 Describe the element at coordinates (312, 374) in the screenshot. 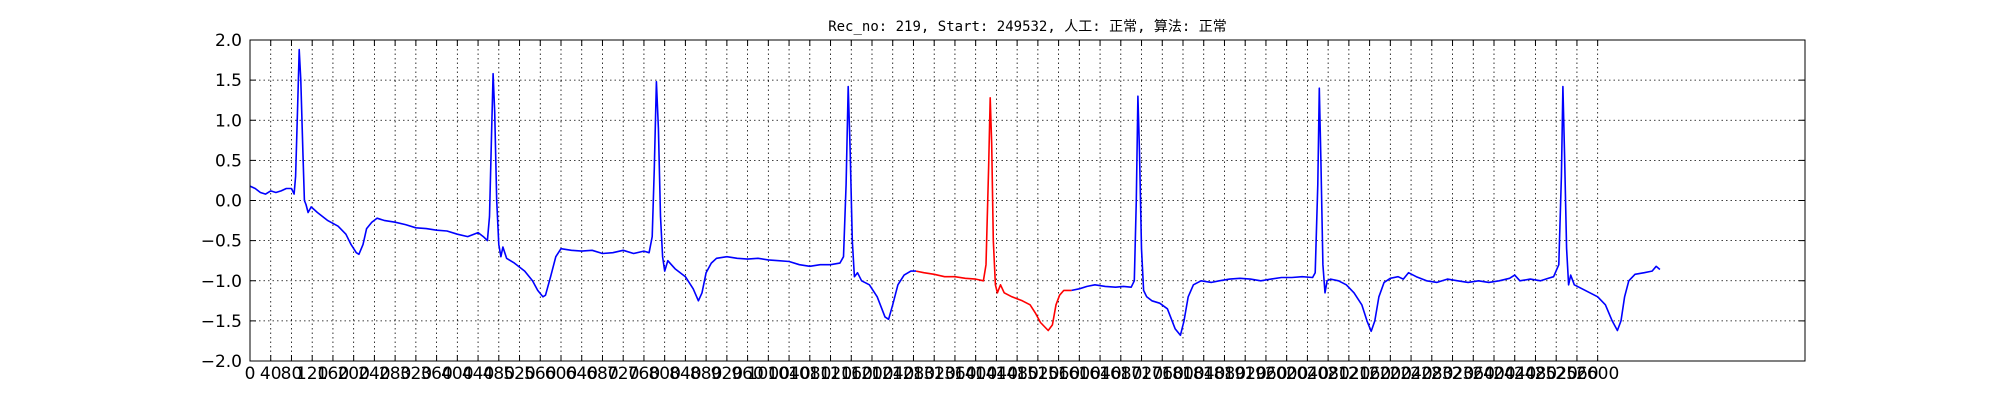

I see `x-tick-label: 120` at that location.